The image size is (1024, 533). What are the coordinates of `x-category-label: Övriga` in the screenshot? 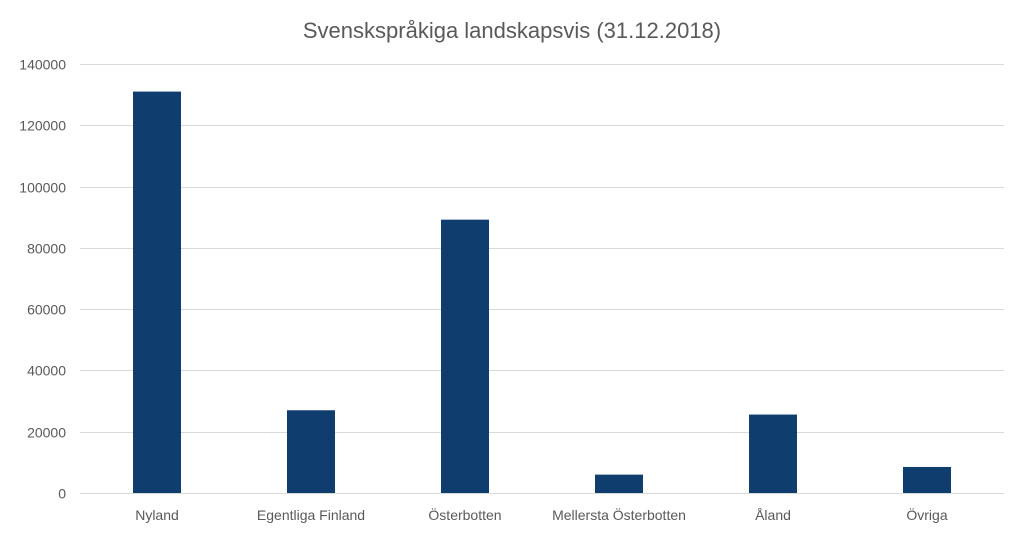 It's located at (926, 514).